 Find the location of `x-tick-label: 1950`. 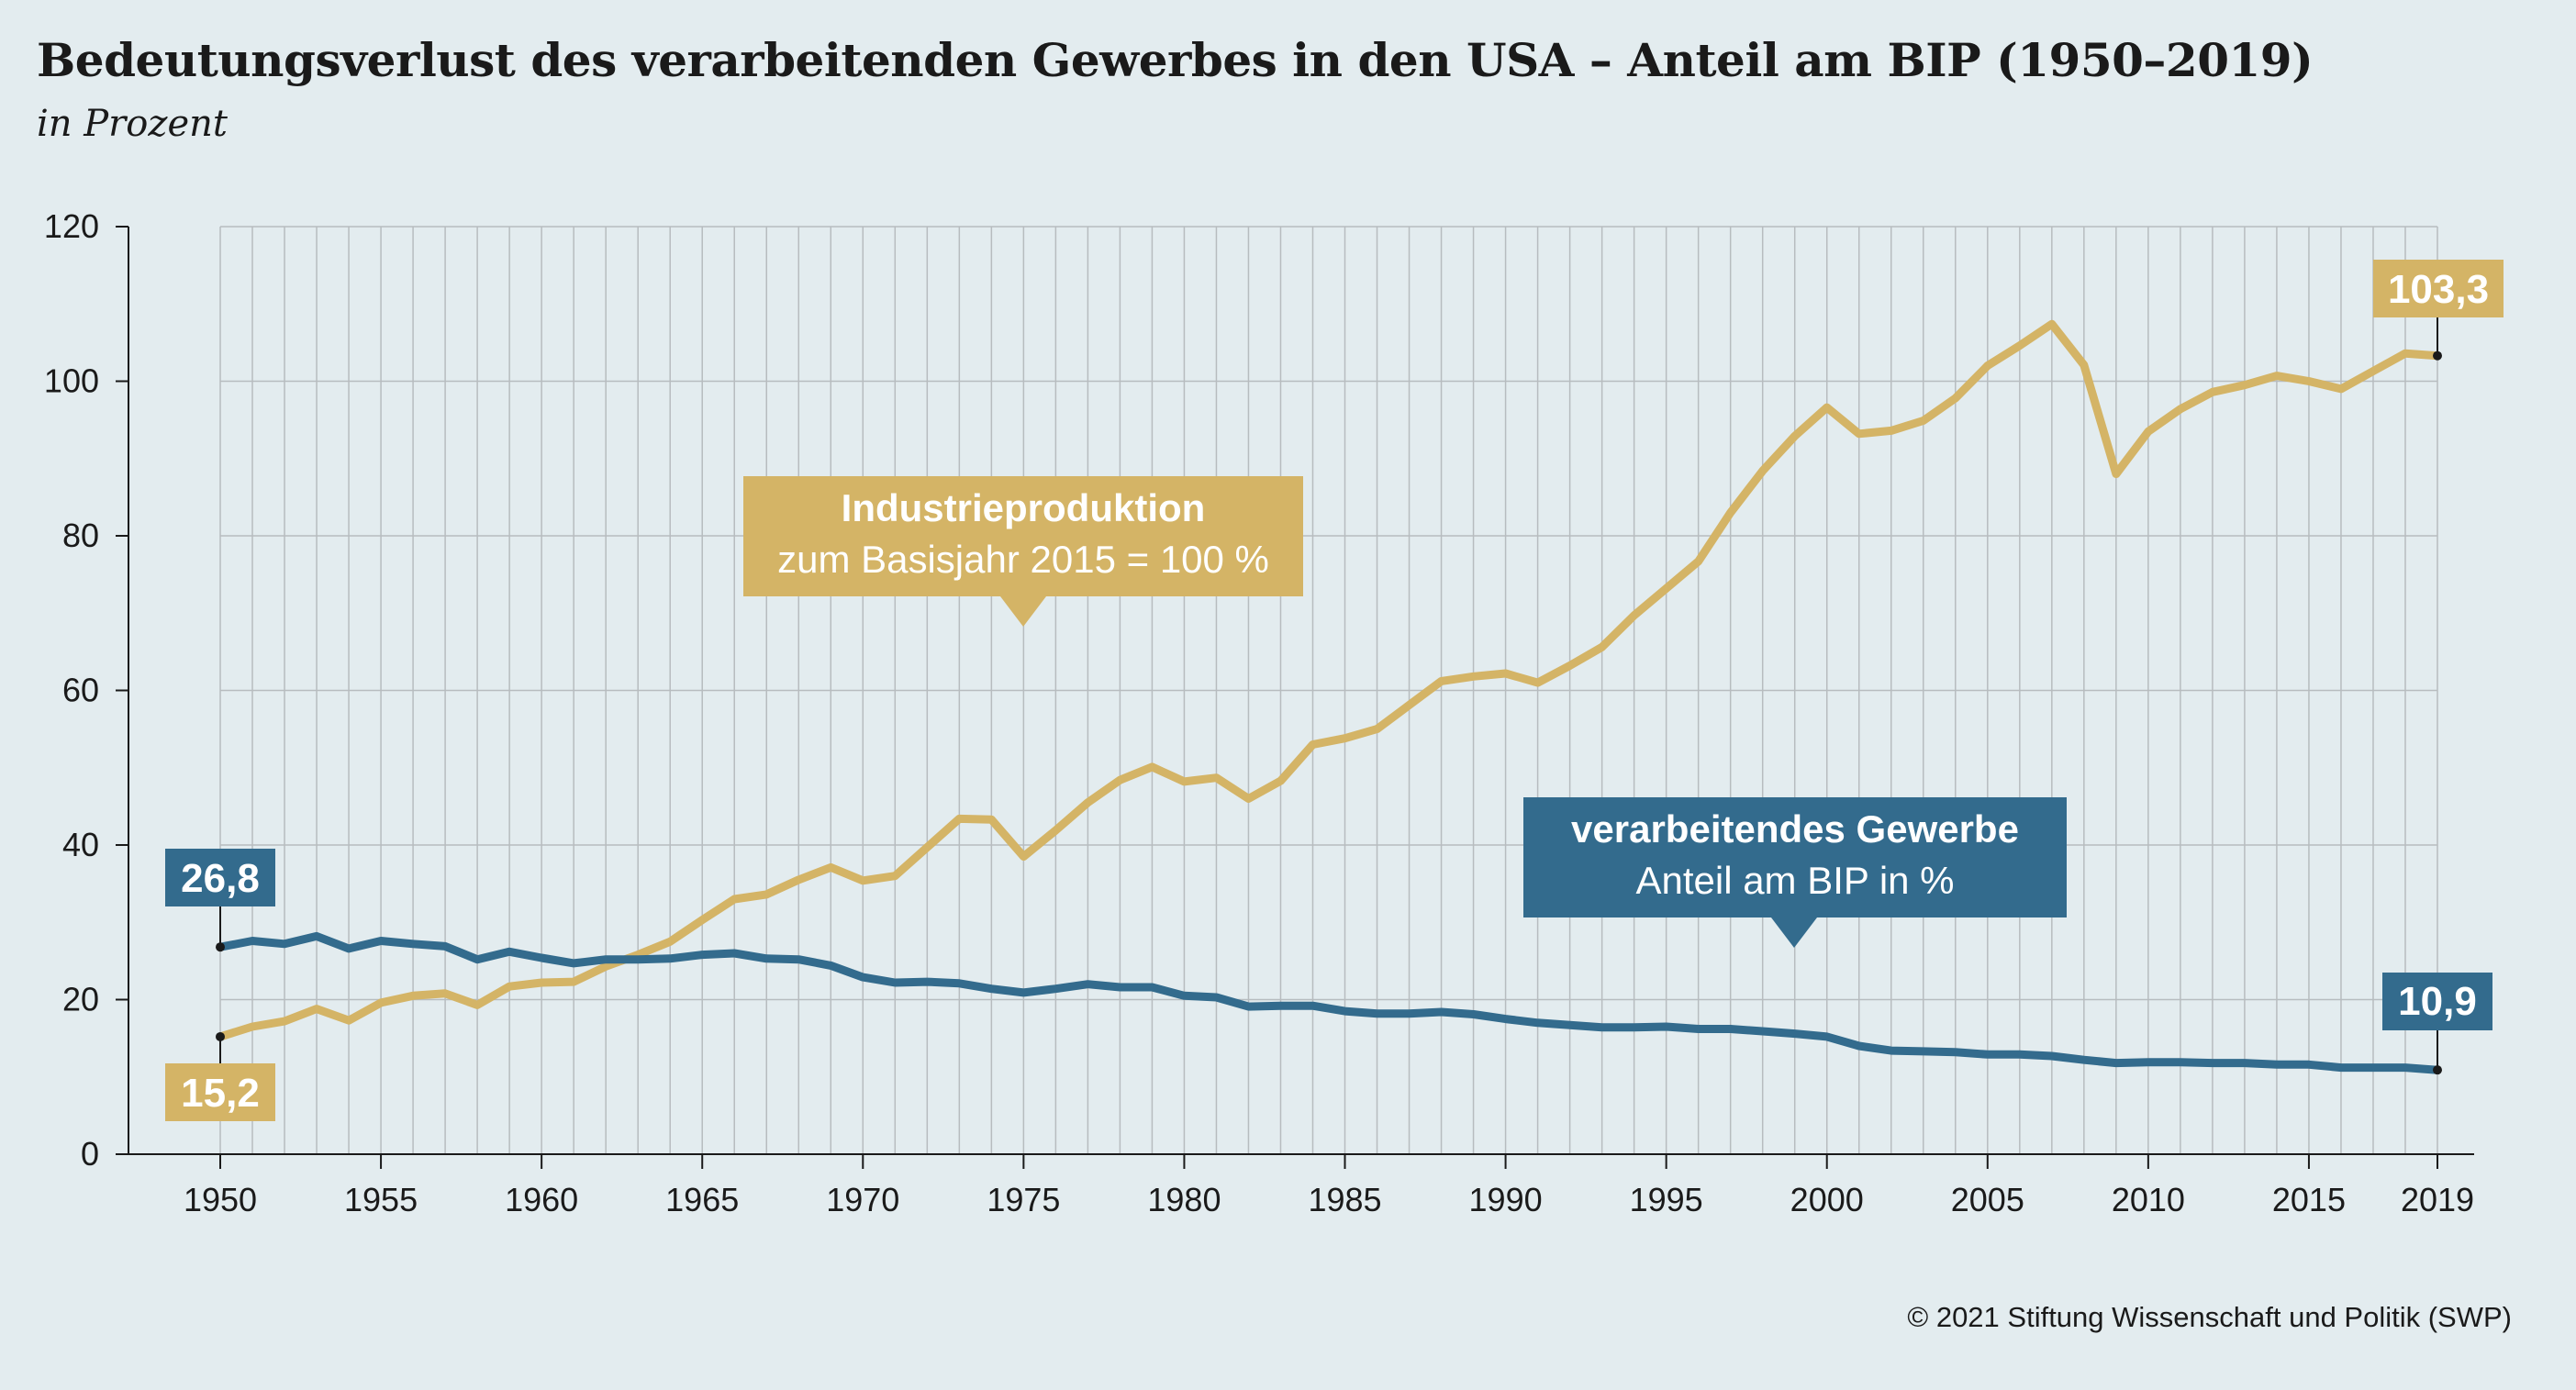

x-tick-label: 1950 is located at coordinates (221, 1199).